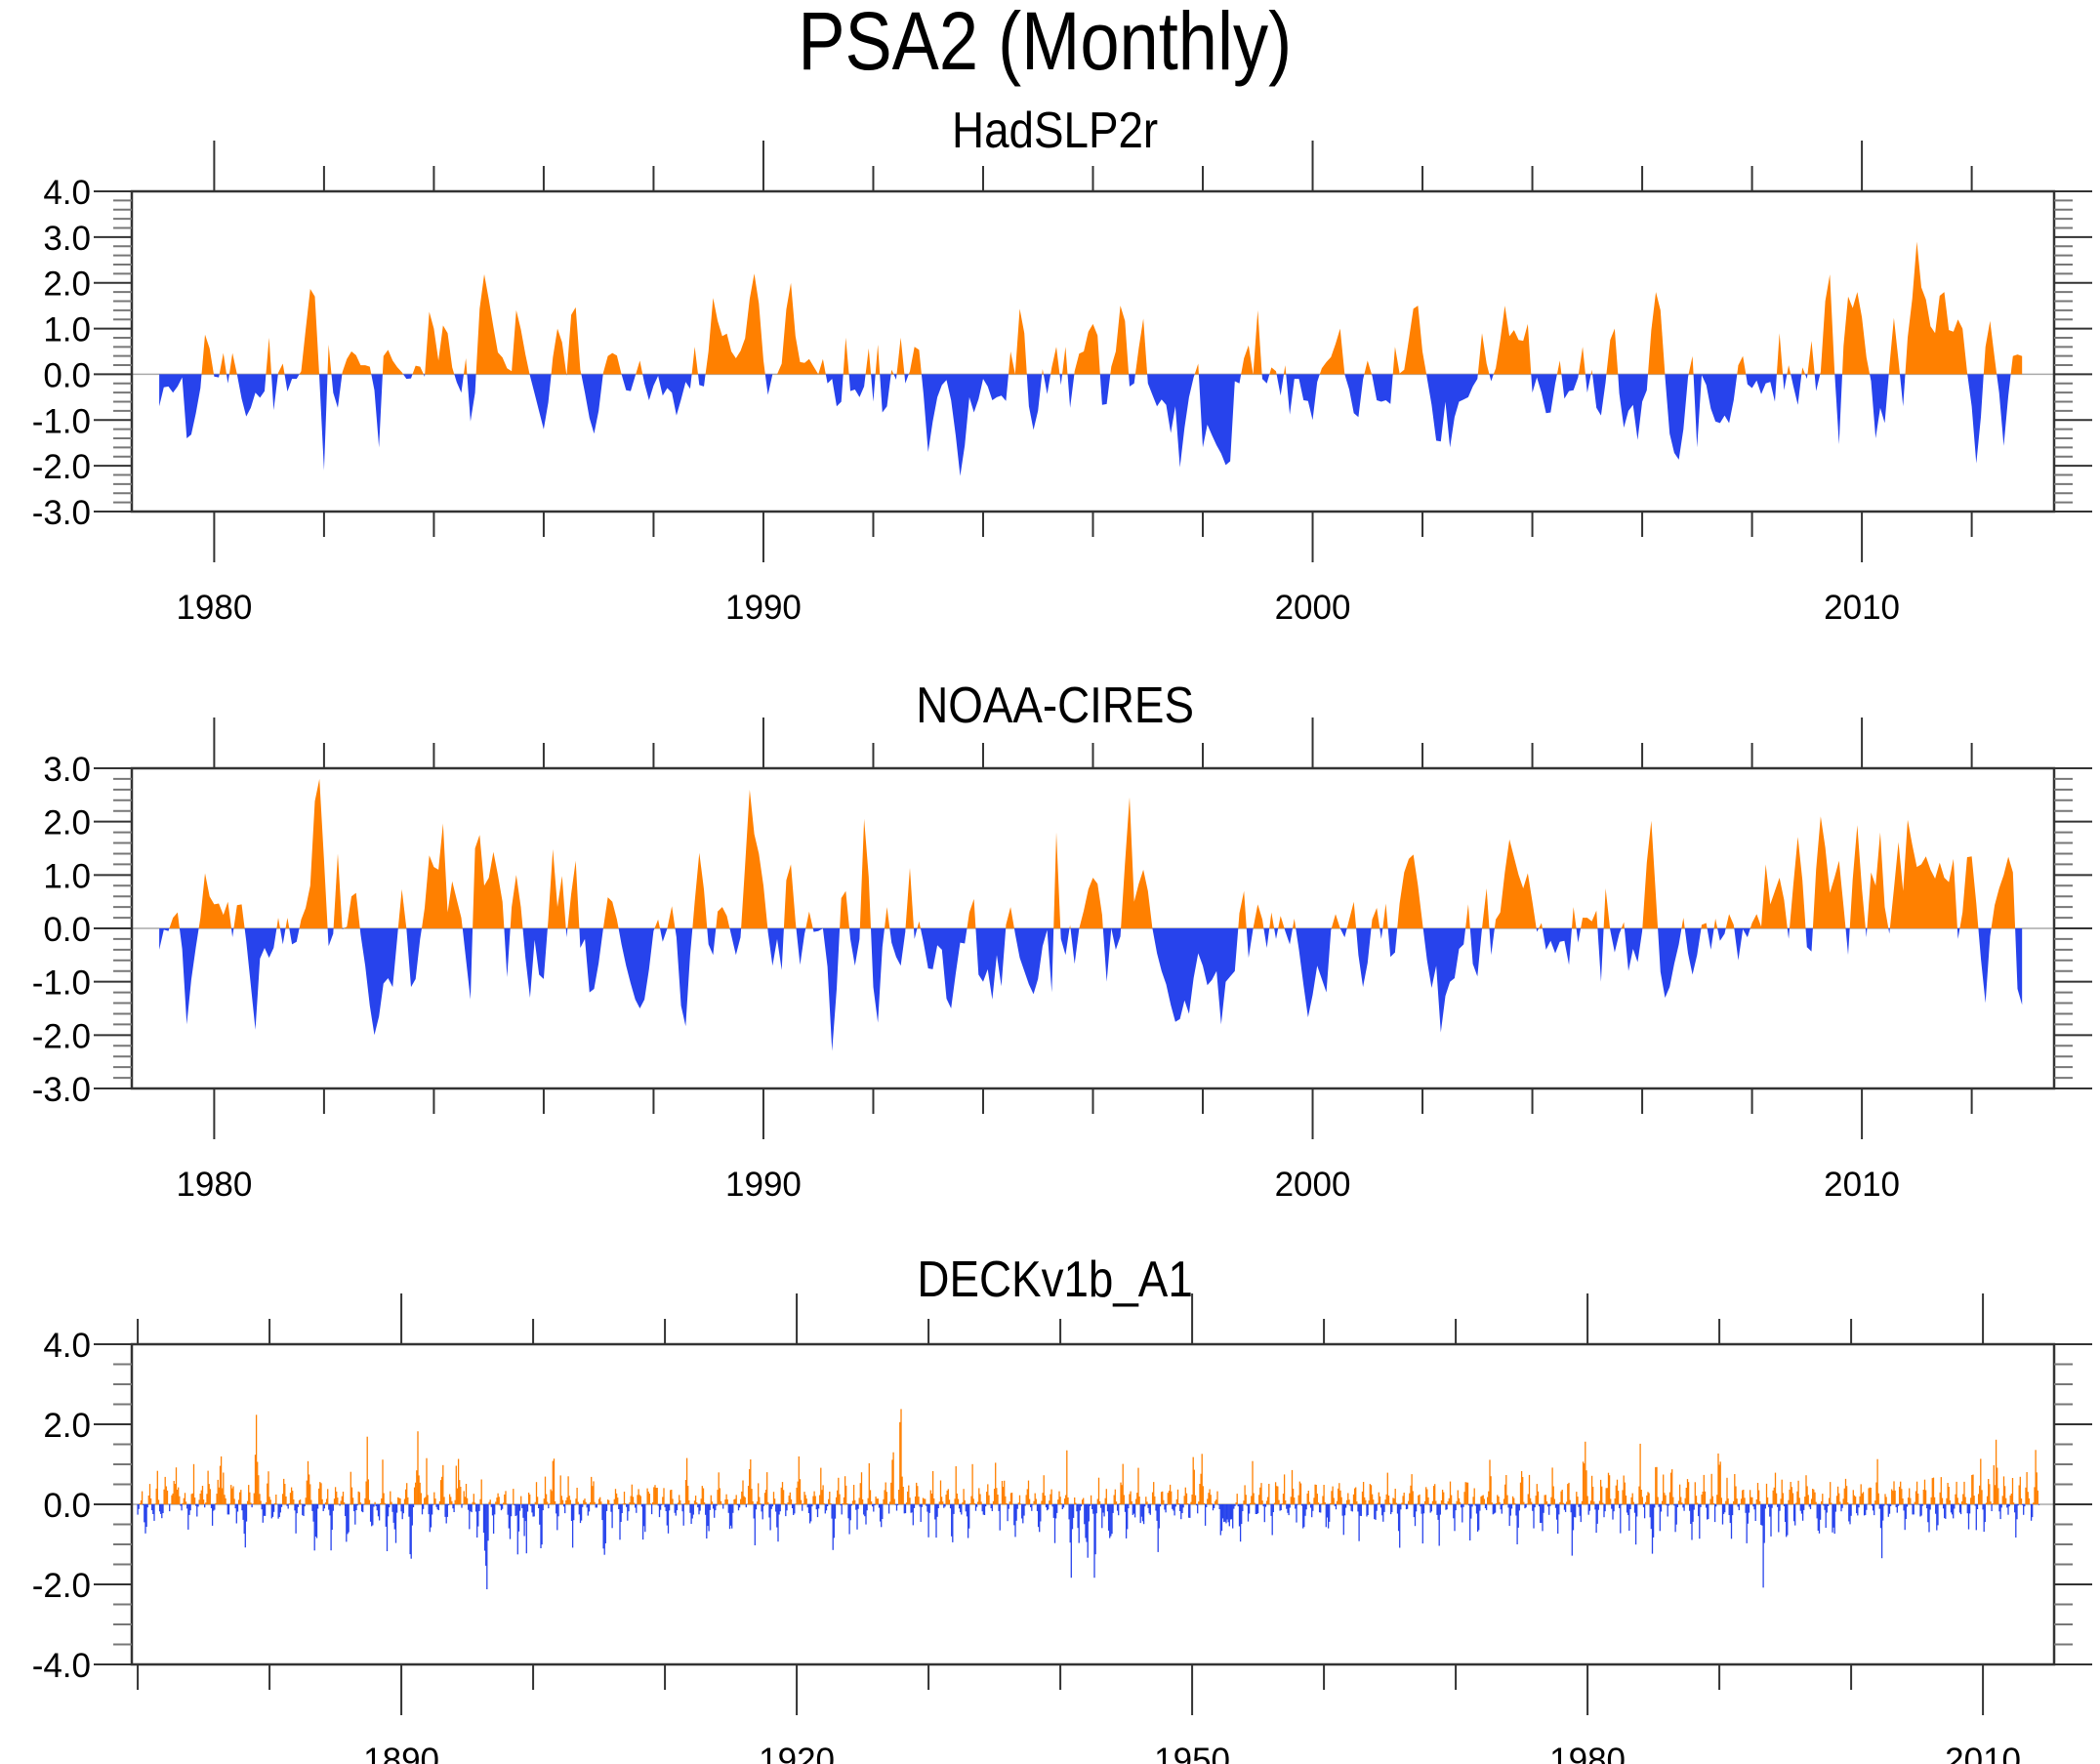  Describe the element at coordinates (61, 1666) in the screenshot. I see `y-tick-label: -4.0` at that location.